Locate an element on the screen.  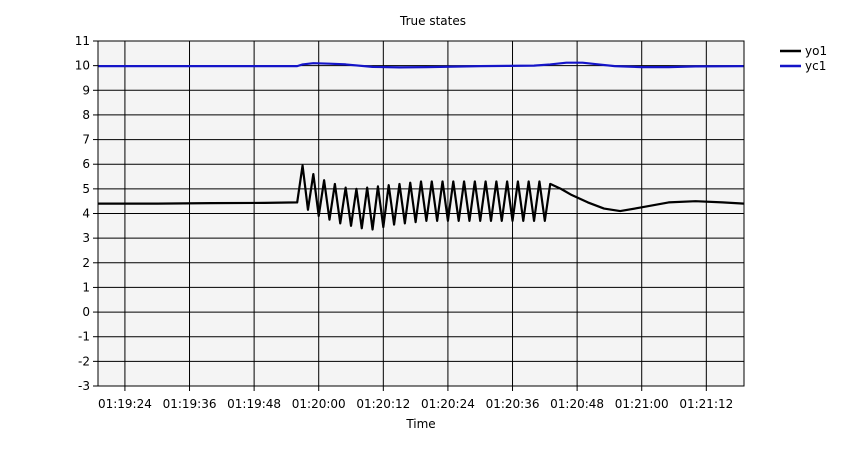
y-tick-label: 11 is located at coordinates (82, 41).